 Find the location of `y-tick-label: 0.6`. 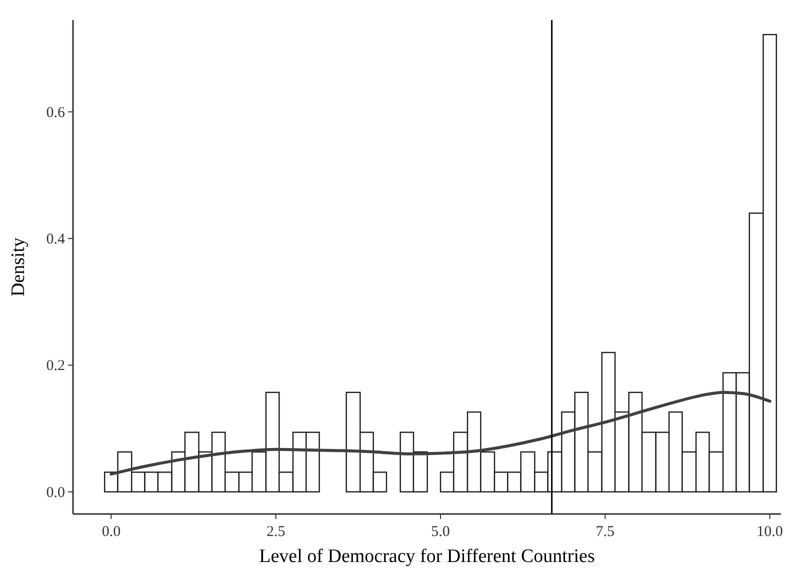

y-tick-label: 0.6 is located at coordinates (56, 112).